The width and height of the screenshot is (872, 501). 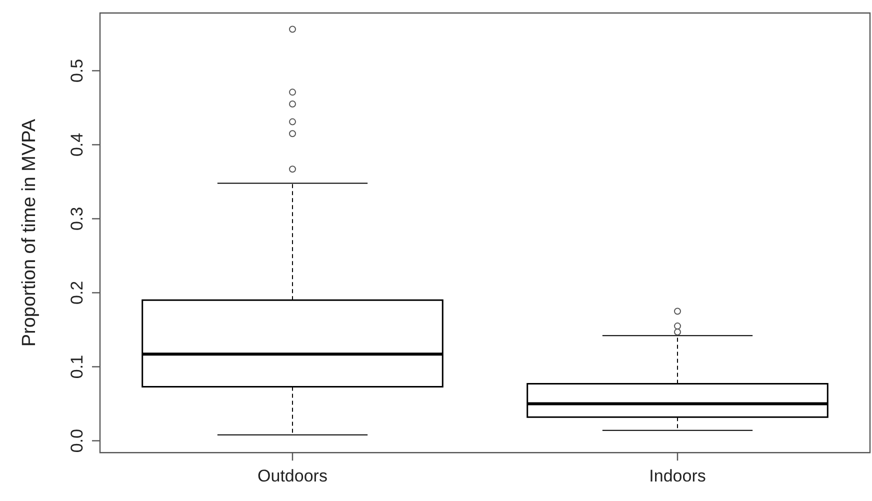 What do you see at coordinates (77, 366) in the screenshot?
I see `y-tick-label: 0.1` at bounding box center [77, 366].